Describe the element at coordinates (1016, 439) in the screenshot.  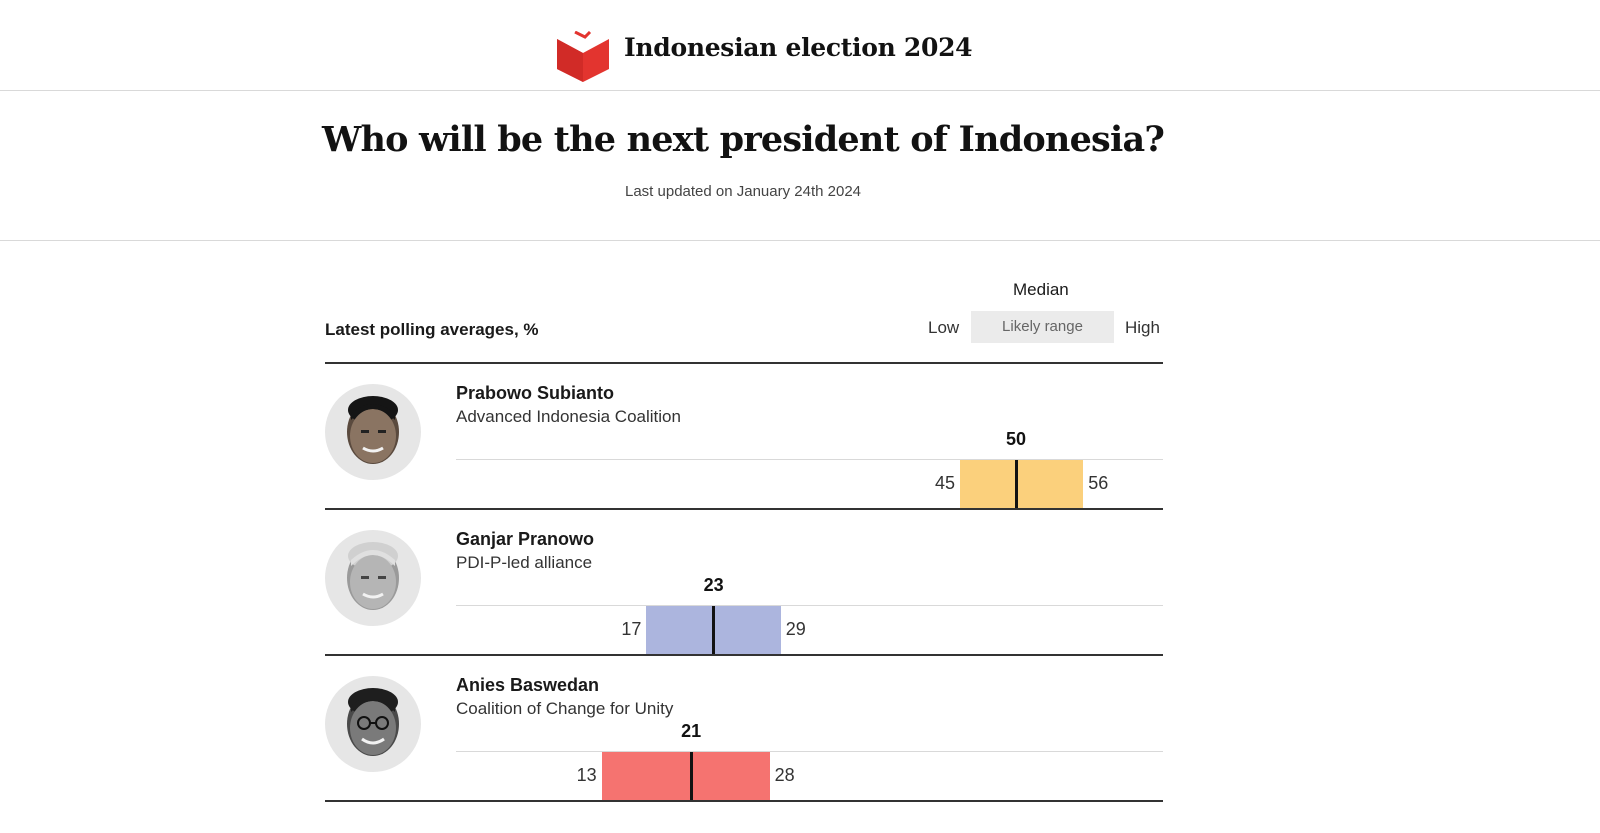
I see `median-value: 50` at that location.